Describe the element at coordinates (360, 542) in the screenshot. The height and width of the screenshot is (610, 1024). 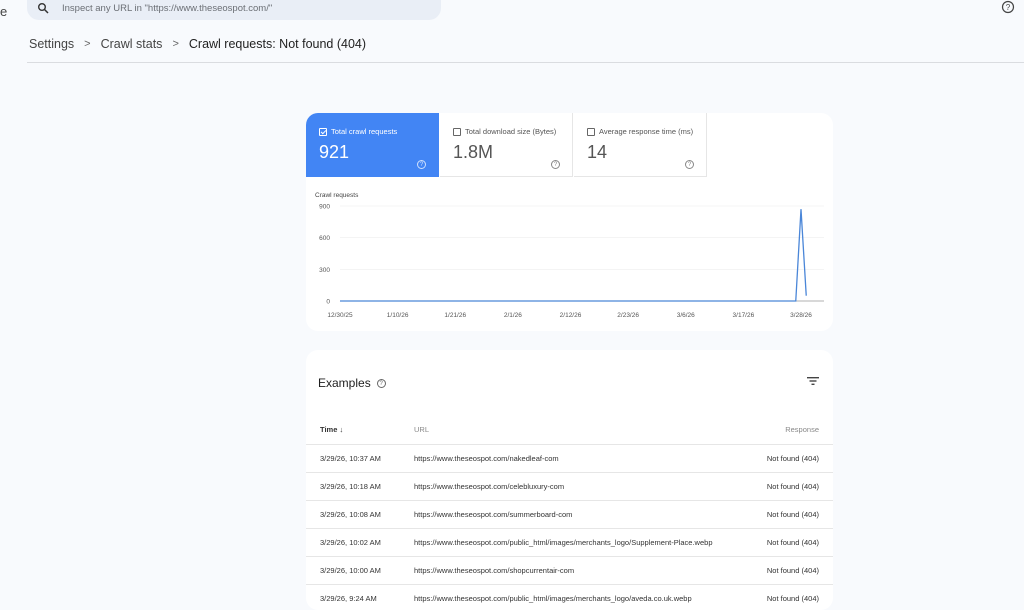
I see `time-cell: 3/29/26, 10:02 AM` at that location.